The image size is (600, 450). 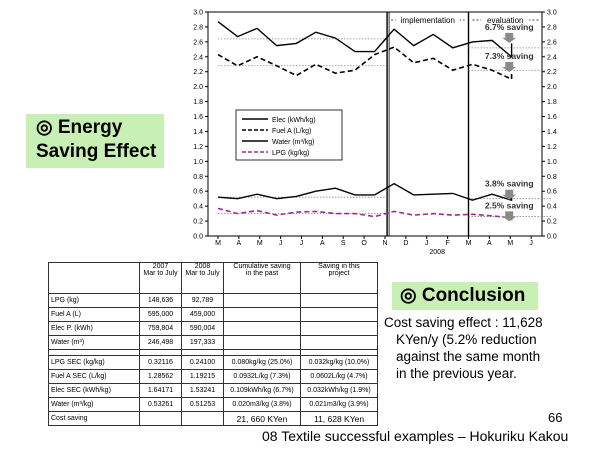 What do you see at coordinates (466, 339) in the screenshot?
I see `conclusion-line: KYen/y (5.2% reduction` at bounding box center [466, 339].